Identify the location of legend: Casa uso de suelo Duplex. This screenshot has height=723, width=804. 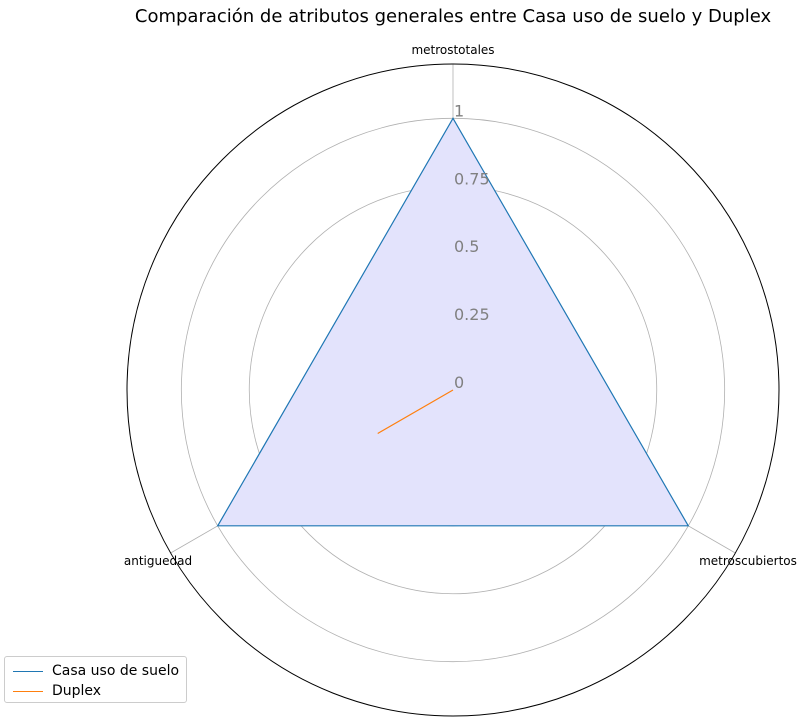
(95, 679).